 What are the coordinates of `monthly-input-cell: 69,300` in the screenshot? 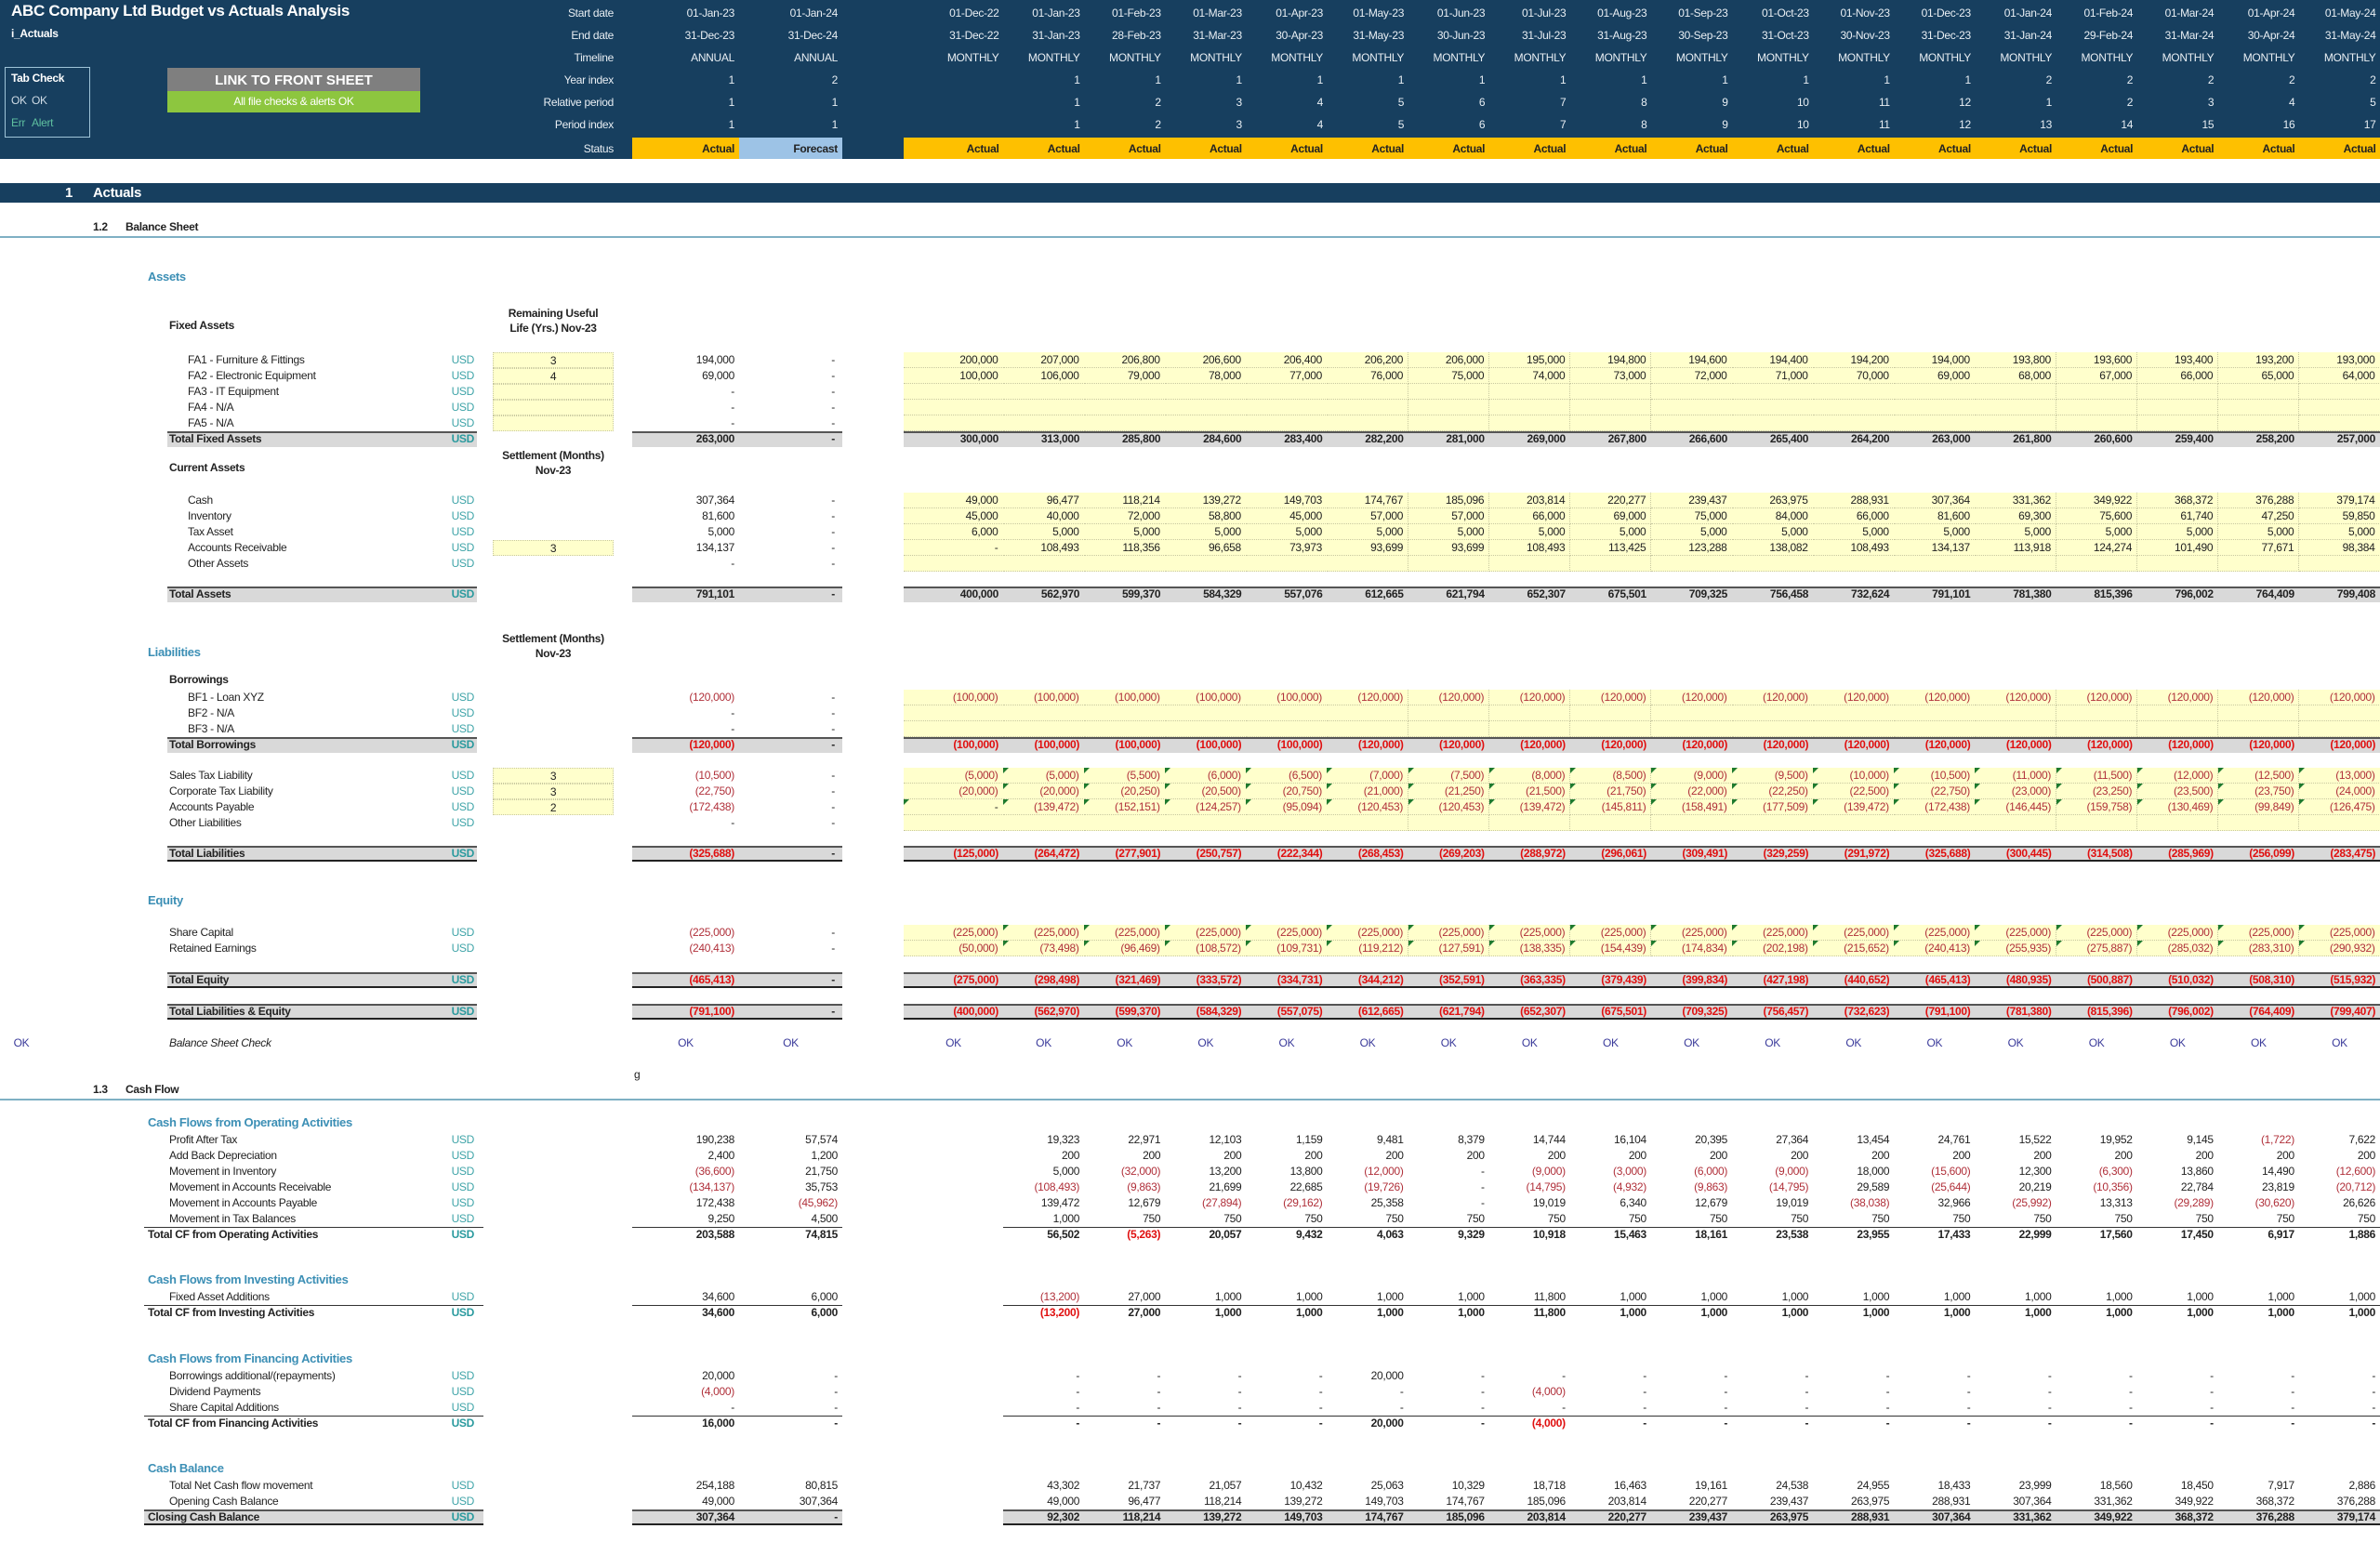 It's located at (2016, 516).